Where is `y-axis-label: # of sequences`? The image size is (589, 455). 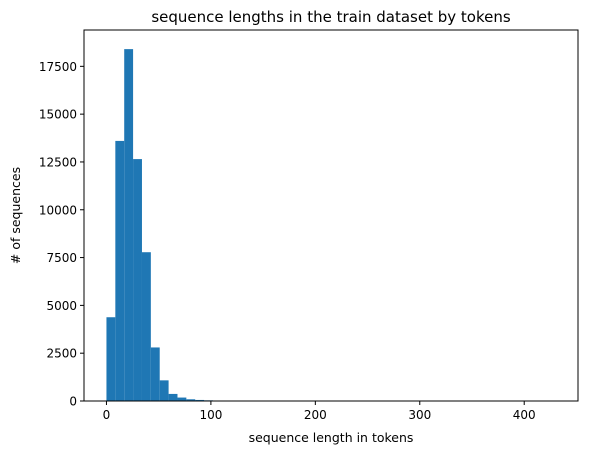 y-axis-label: # of sequences is located at coordinates (15, 215).